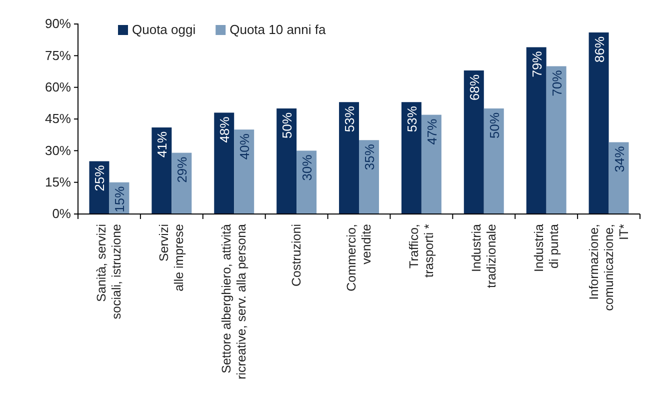  I want to click on data-label: 40%, so click(244, 146).